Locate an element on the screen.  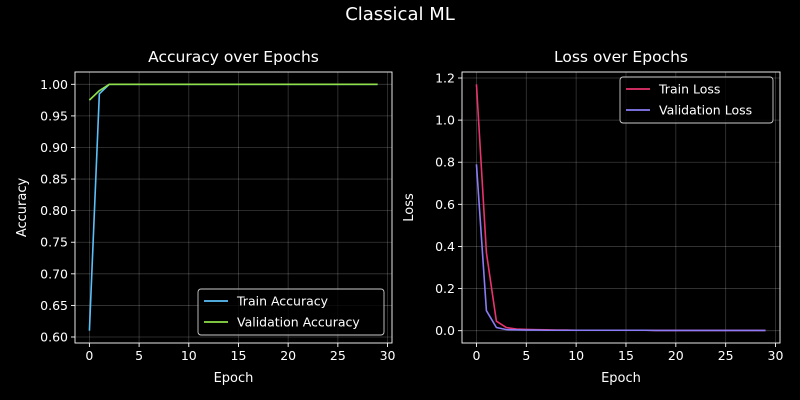
y-tick-label: 0.95 is located at coordinates (54, 115).